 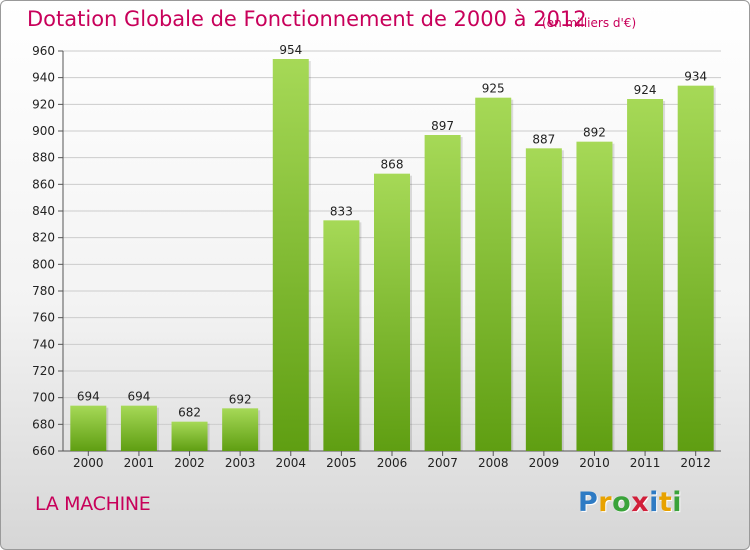 I want to click on logo-letter: t, so click(x=665, y=502).